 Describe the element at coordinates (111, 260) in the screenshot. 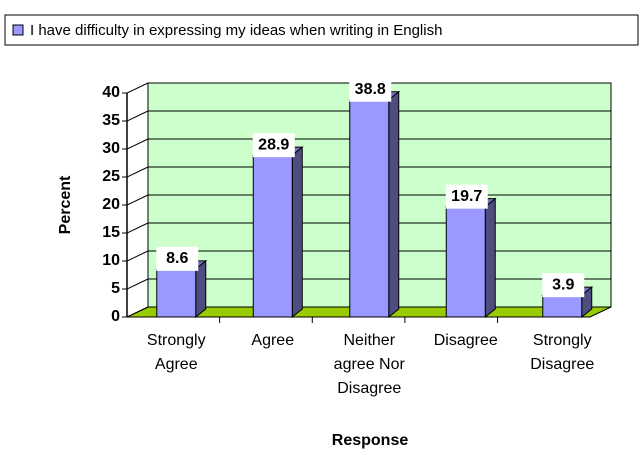

I see `y-tick-label: 10` at that location.